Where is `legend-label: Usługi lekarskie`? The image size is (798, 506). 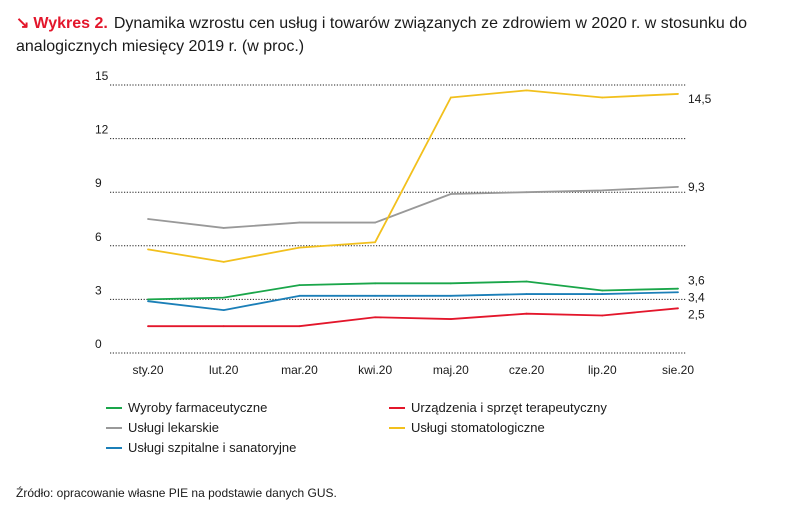 legend-label: Usługi lekarskie is located at coordinates (174, 427).